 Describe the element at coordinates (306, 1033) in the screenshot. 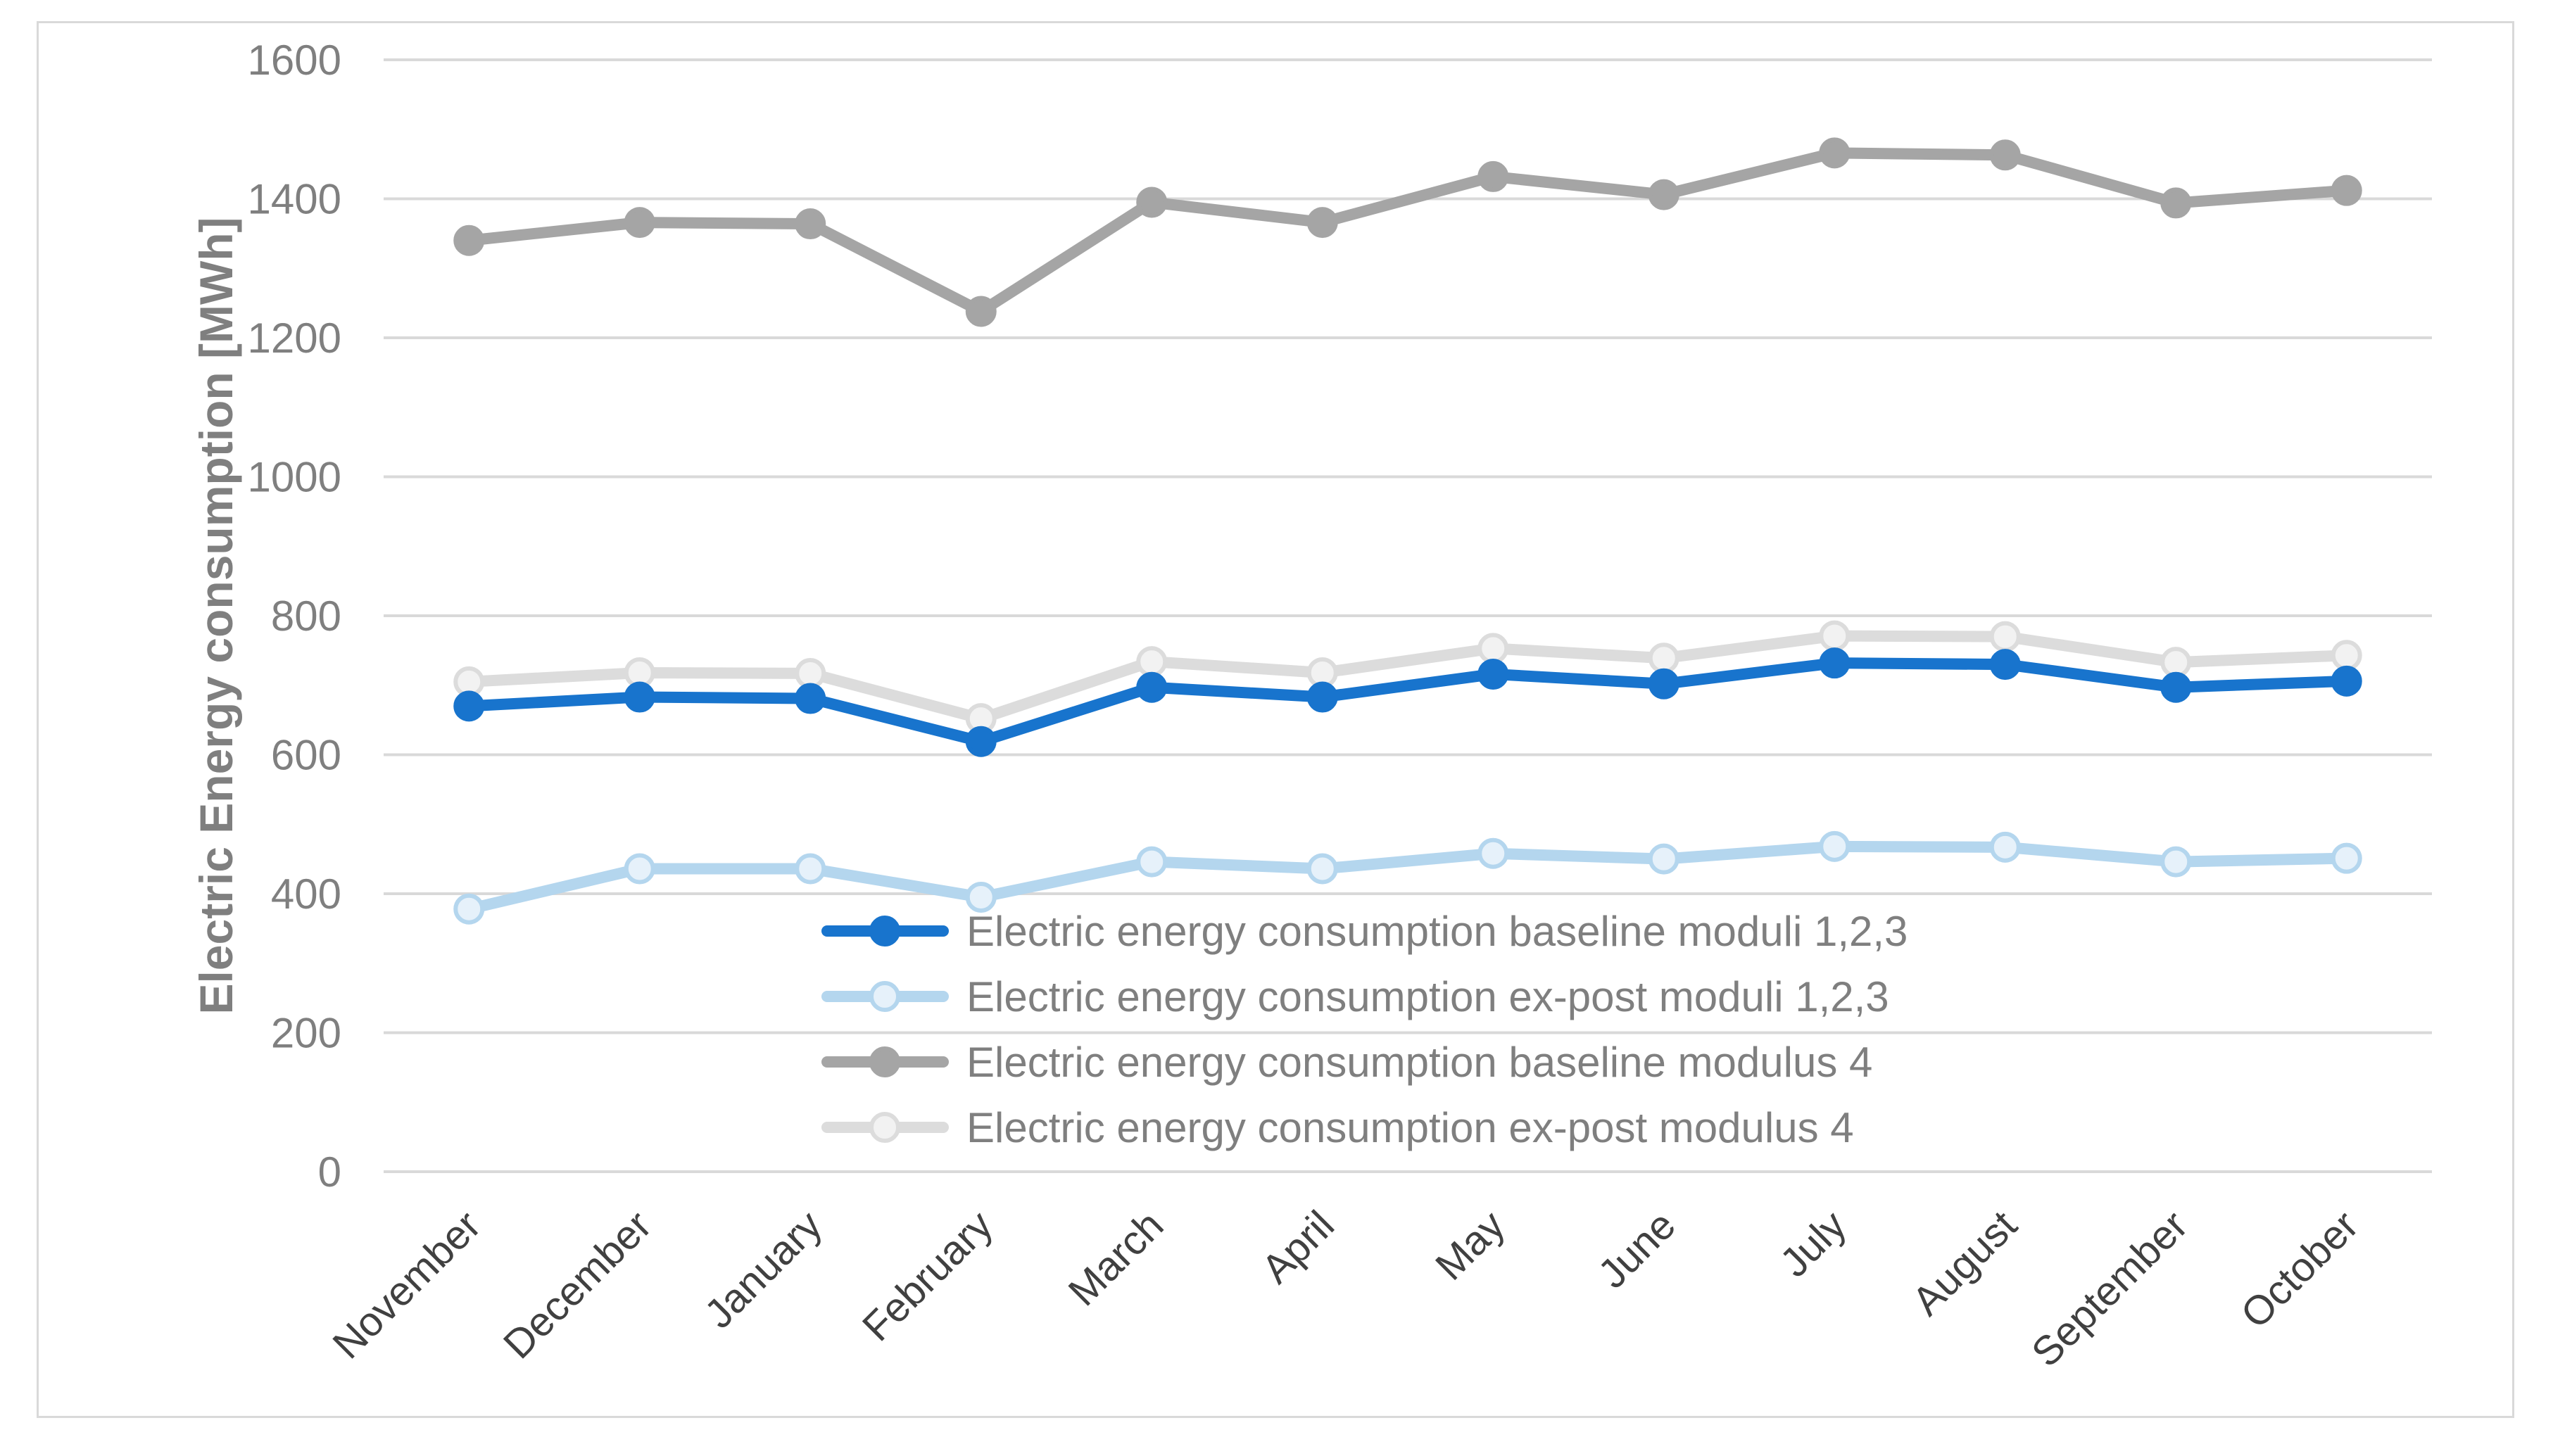

I see `y-tick-label: 200` at that location.